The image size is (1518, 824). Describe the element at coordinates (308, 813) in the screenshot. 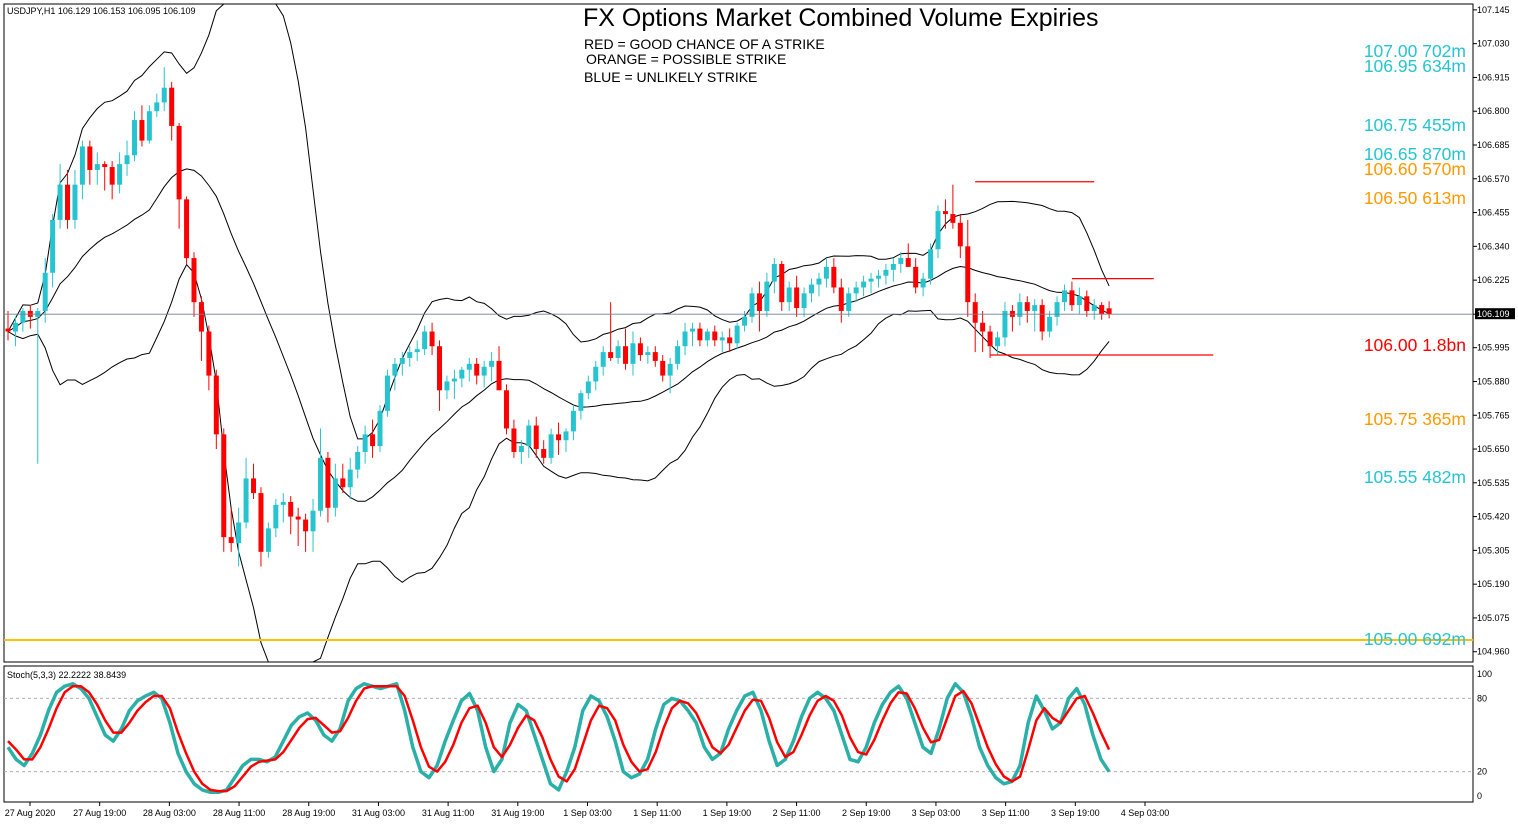

I see `x-tick-label: 28 Aug 19:00` at that location.